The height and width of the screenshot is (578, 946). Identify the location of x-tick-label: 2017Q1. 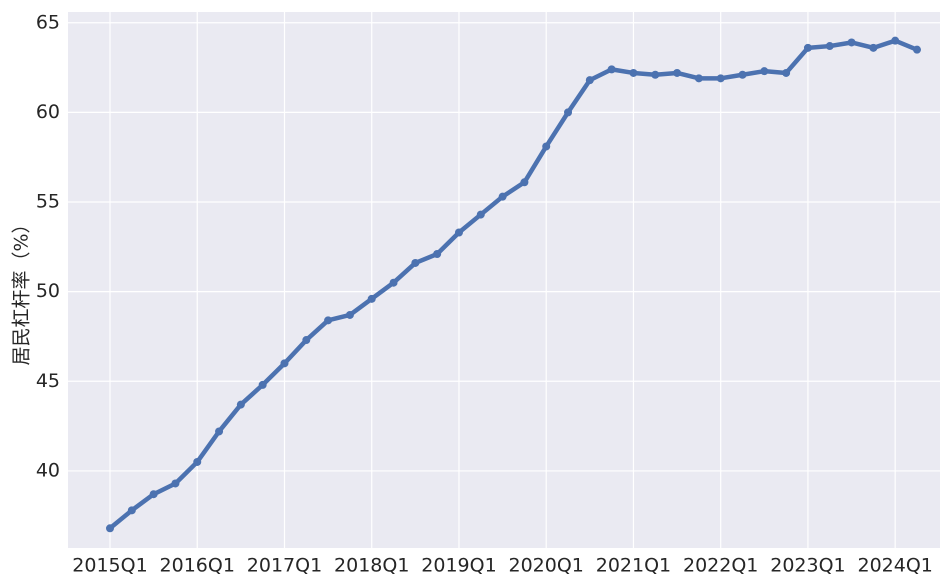
(284, 566).